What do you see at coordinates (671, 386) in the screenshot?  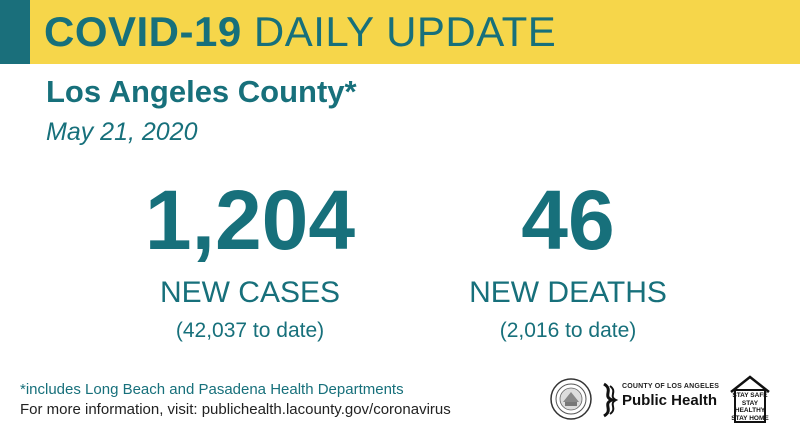 I see `public-health-county-text: COUNTY OF LOS ANGELES` at bounding box center [671, 386].